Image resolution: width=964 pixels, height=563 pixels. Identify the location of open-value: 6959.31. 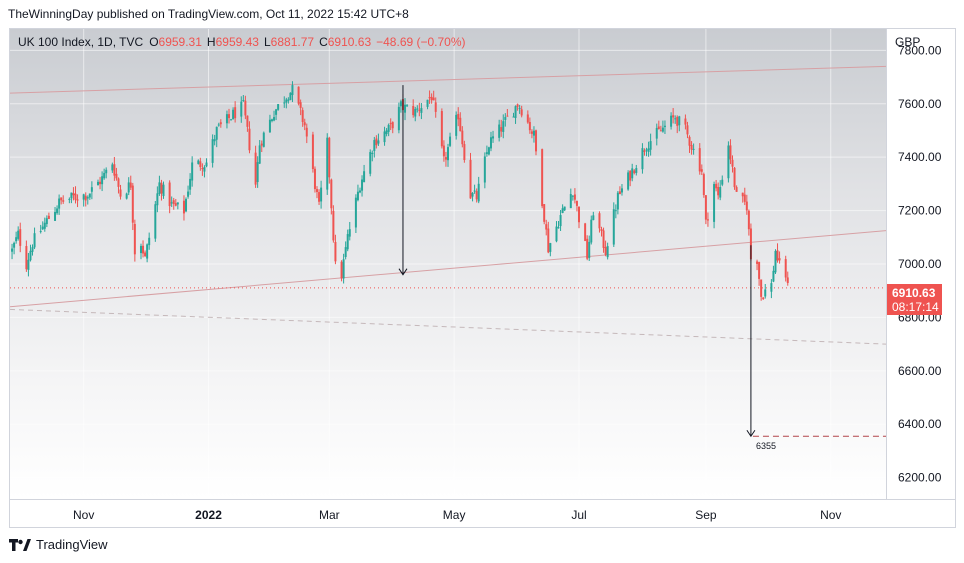
(180, 42).